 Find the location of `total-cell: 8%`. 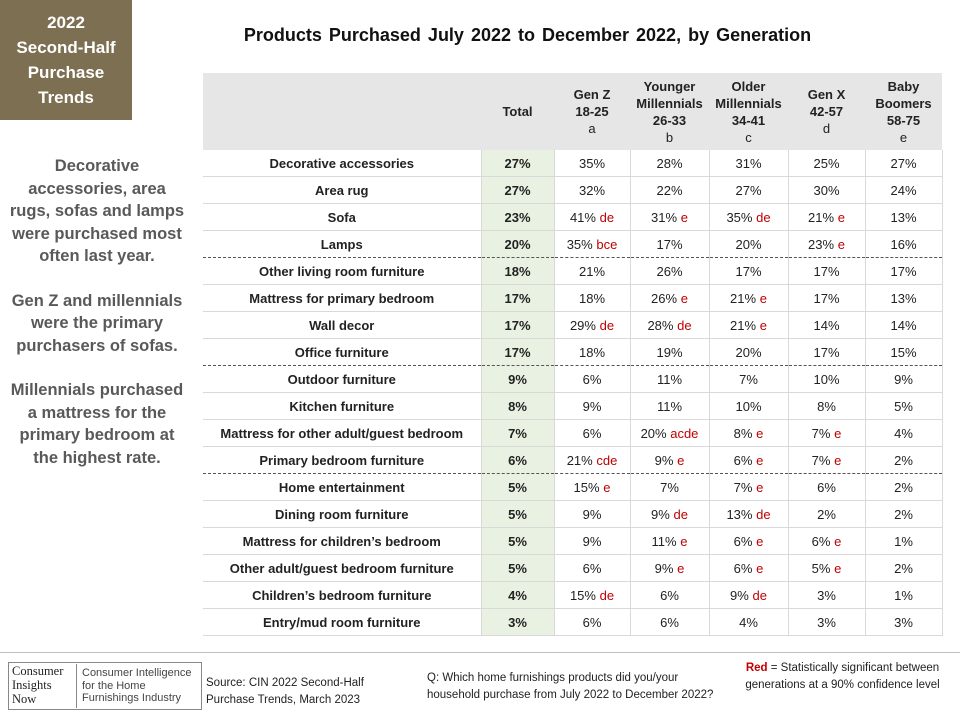

total-cell: 8% is located at coordinates (518, 406).